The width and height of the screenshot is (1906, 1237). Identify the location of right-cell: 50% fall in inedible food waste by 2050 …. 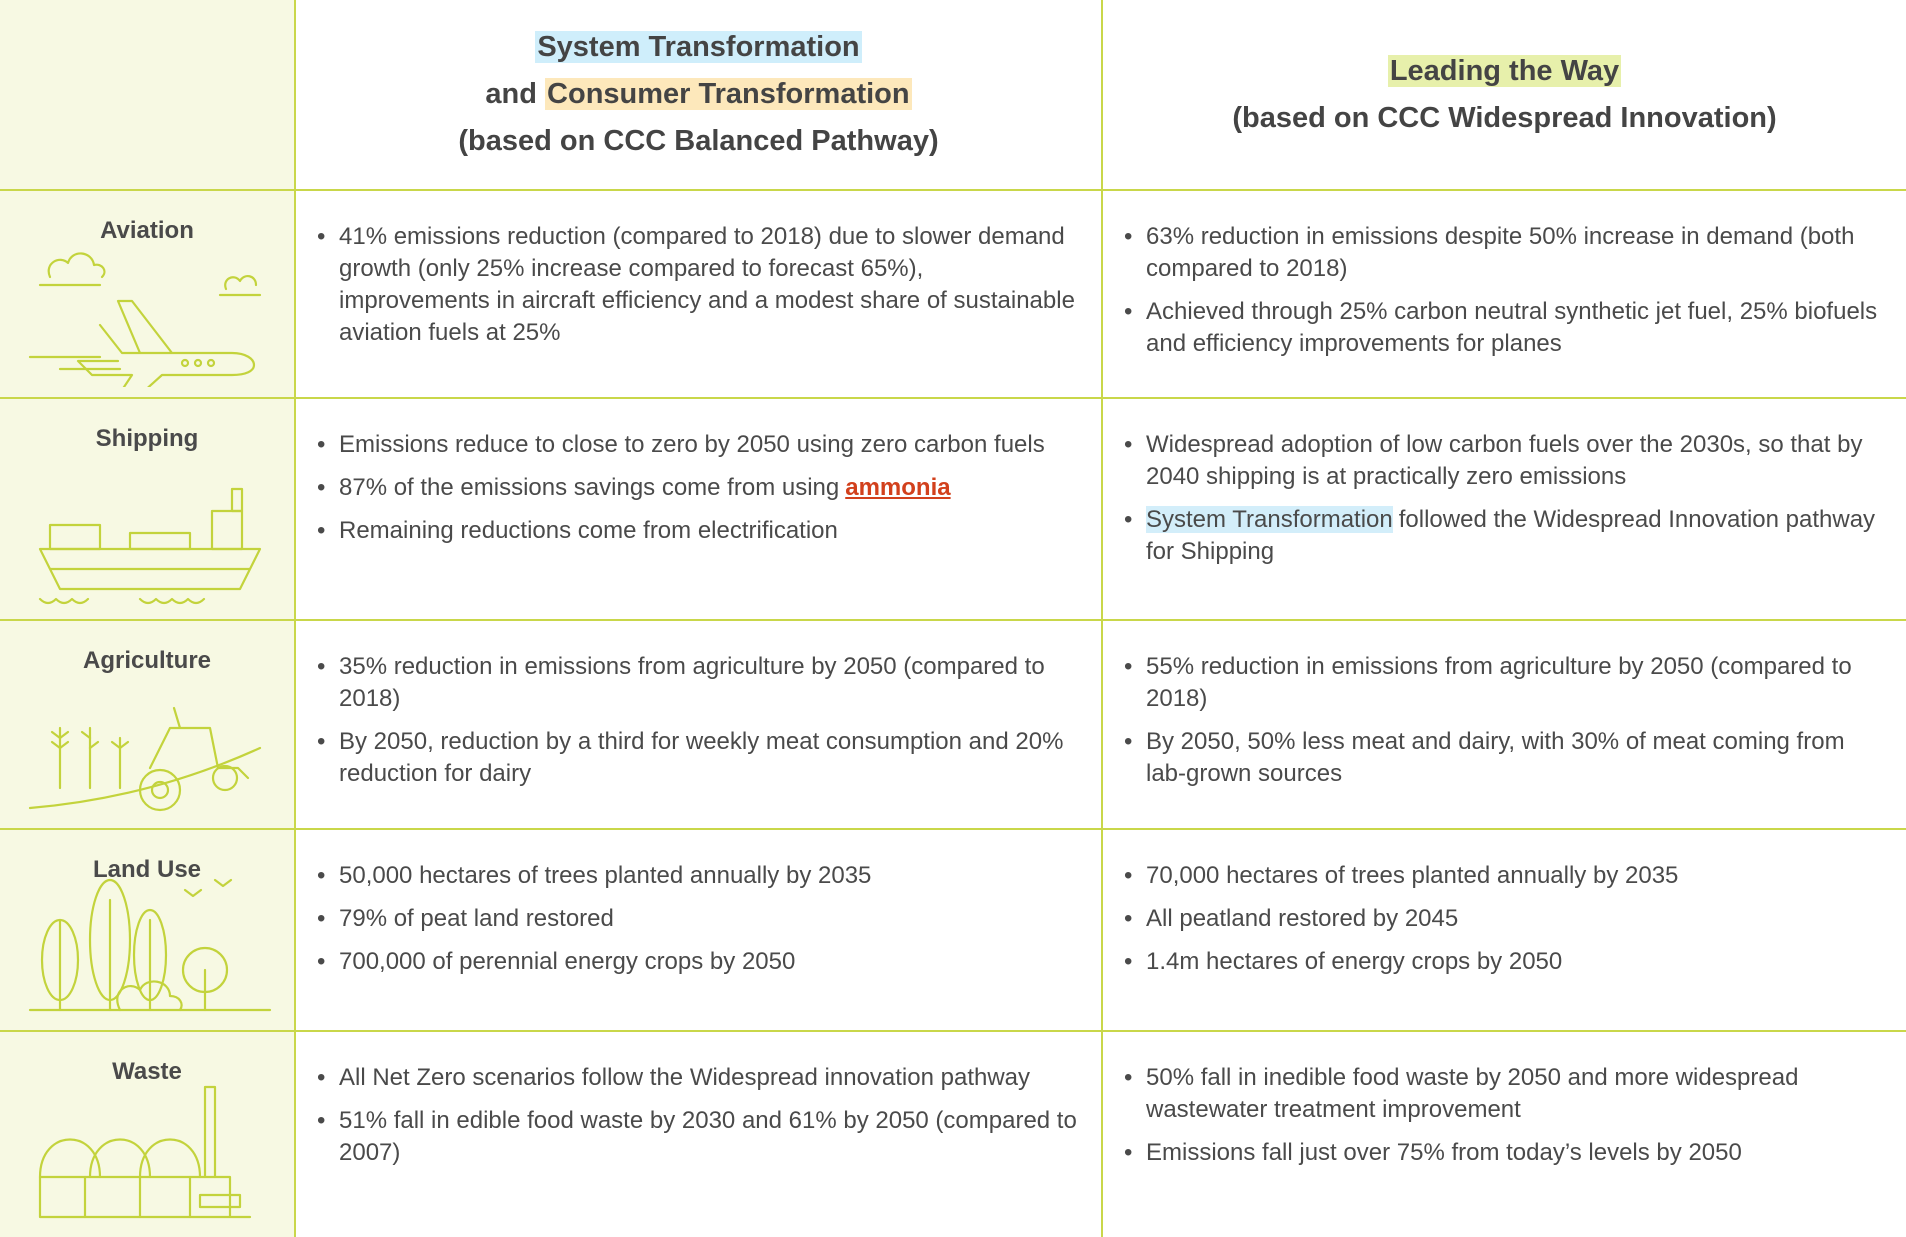
(1504, 1134).